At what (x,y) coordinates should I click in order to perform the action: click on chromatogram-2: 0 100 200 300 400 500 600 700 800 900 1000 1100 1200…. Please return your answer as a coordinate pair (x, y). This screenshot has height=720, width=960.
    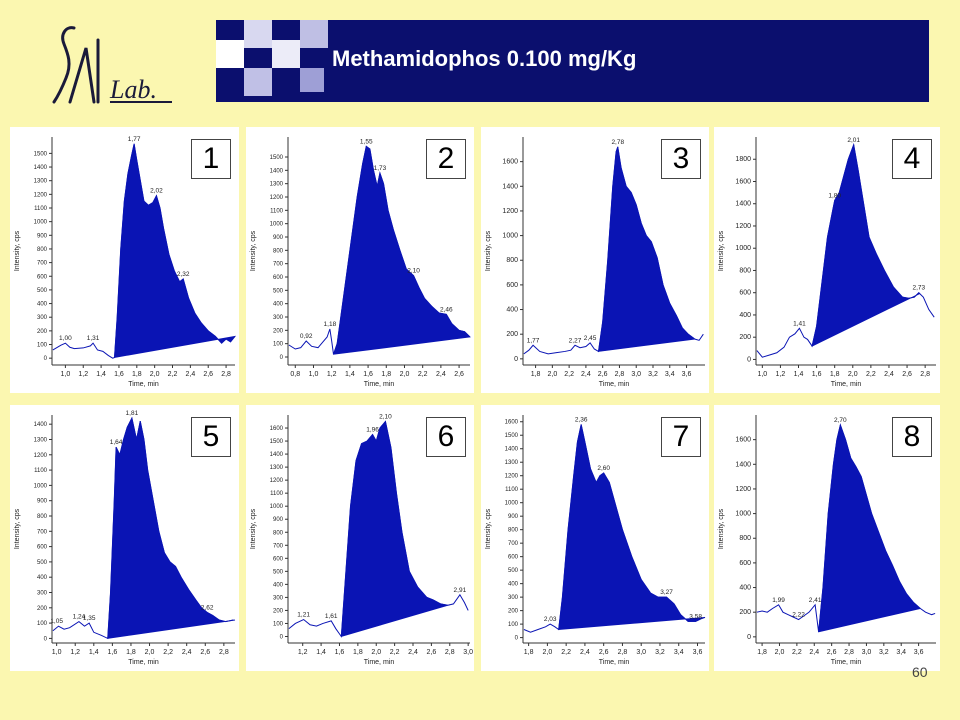
    Looking at the image, I should click on (360, 262).